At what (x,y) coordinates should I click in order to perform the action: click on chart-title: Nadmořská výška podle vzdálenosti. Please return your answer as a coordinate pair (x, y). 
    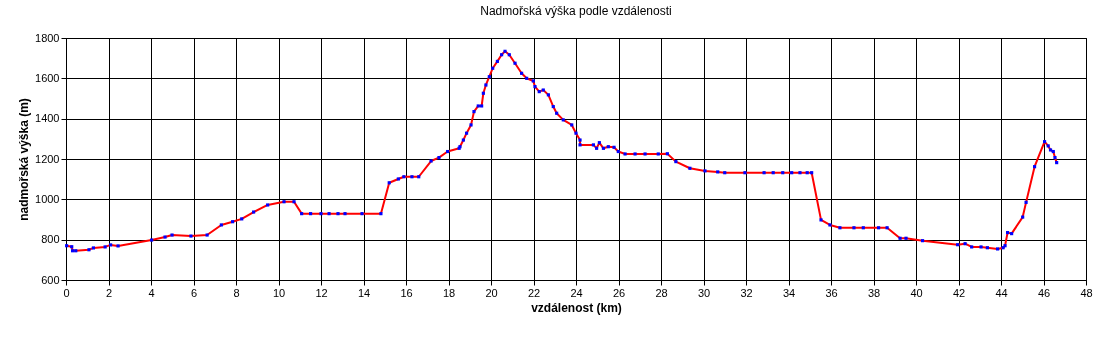
    Looking at the image, I should click on (576, 11).